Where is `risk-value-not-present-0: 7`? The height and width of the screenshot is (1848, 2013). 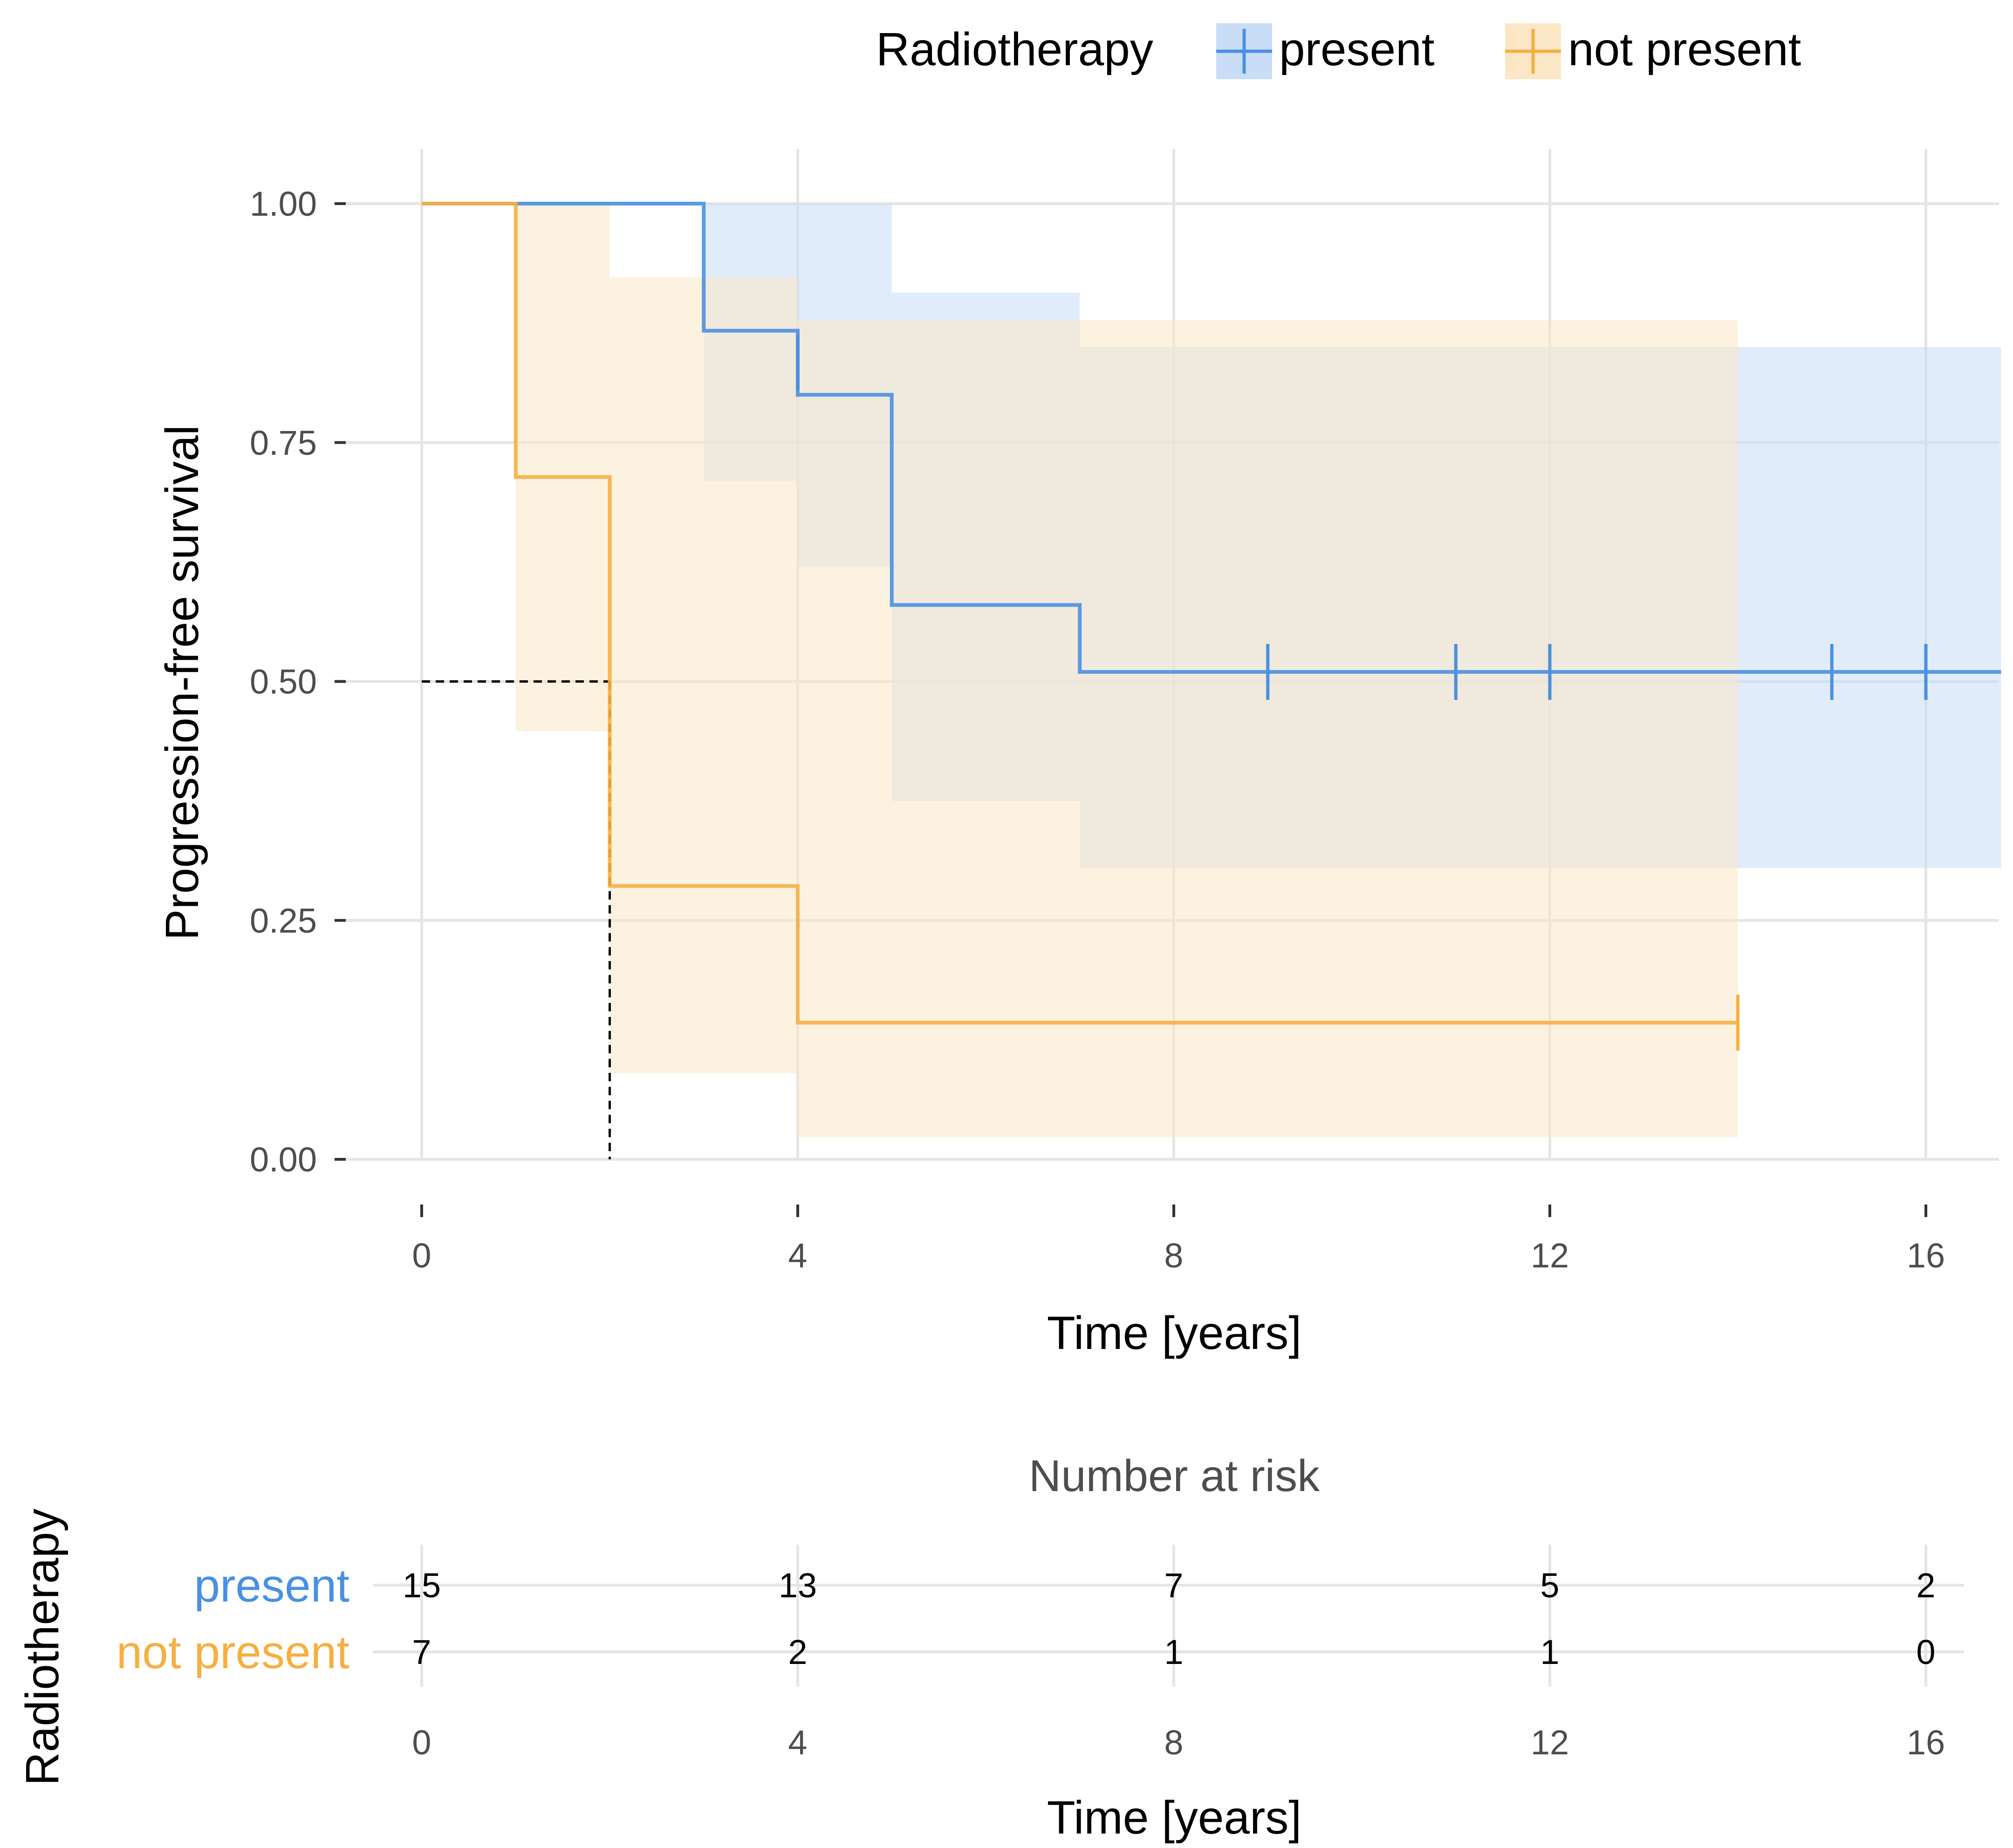
risk-value-not-present-0: 7 is located at coordinates (422, 1652).